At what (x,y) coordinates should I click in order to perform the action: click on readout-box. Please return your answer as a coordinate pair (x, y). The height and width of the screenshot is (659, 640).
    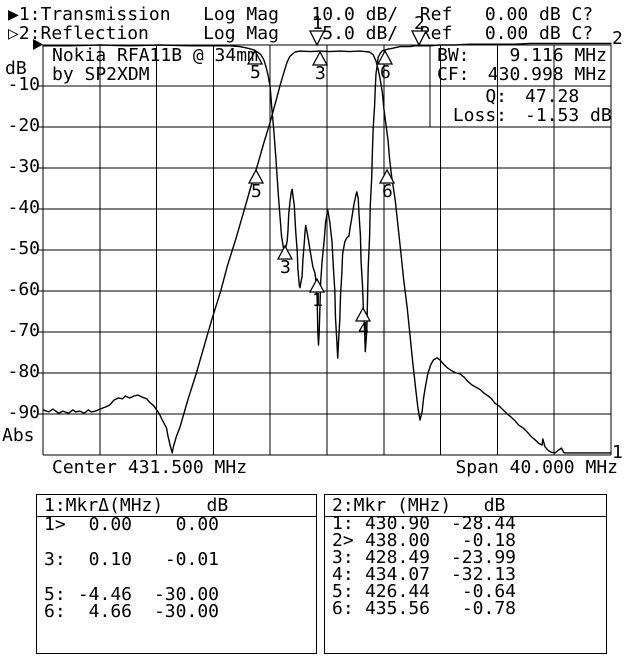
    Looking at the image, I should click on (520, 106).